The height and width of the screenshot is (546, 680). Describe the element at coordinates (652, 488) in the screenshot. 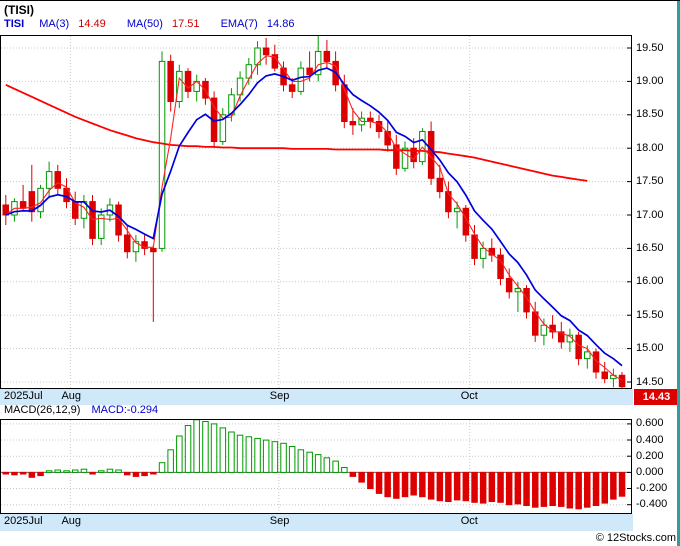

I see `axis-tick-label: -0.200` at that location.